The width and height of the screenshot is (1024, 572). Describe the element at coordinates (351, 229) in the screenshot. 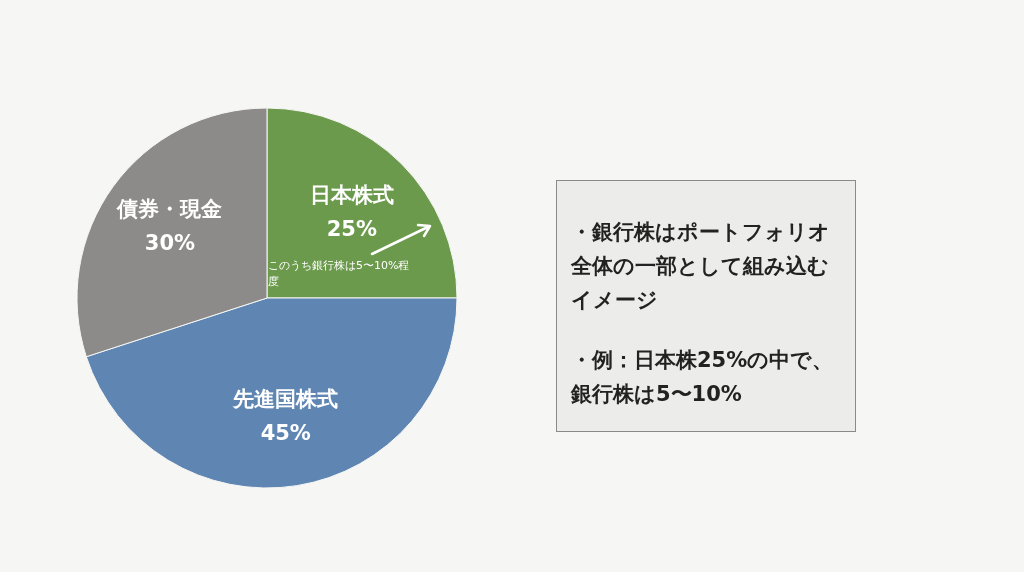

I see `data-label: 25%` at that location.